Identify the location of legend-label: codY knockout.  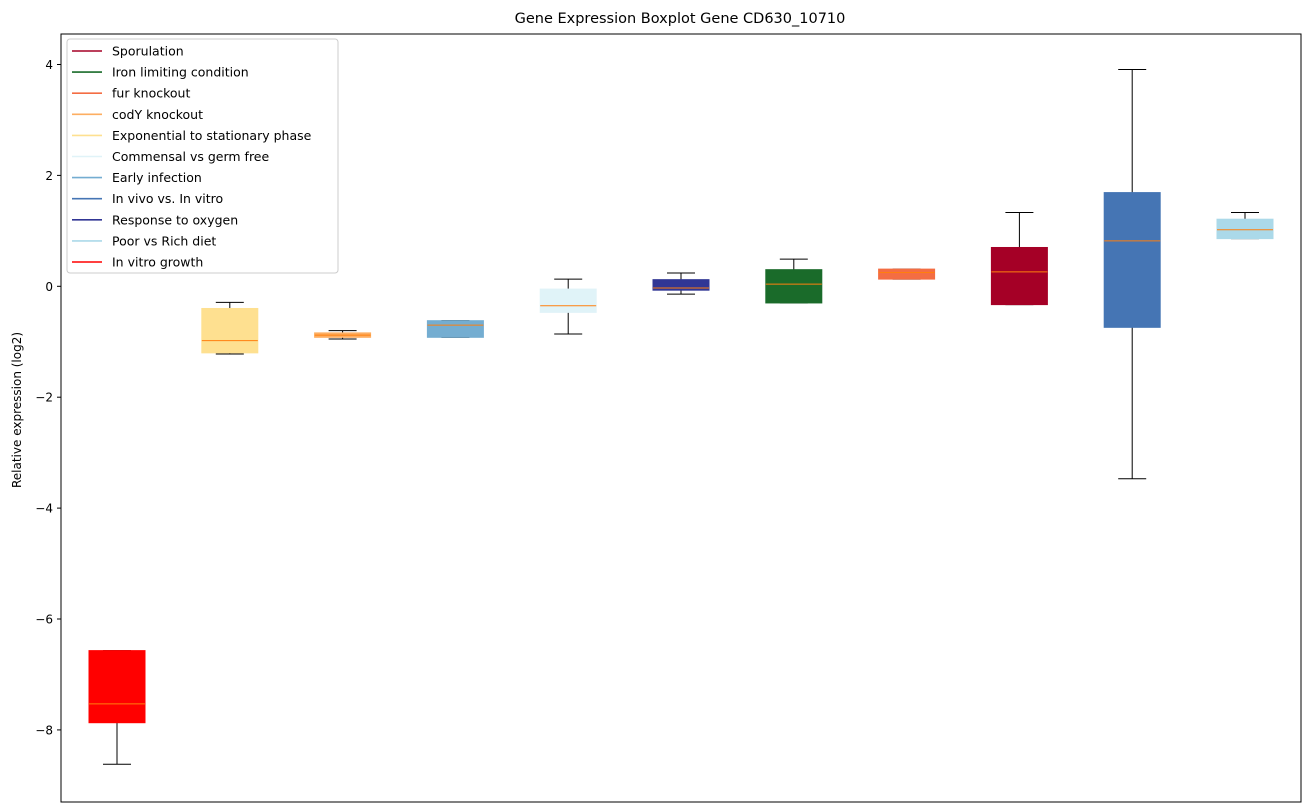
(157, 114).